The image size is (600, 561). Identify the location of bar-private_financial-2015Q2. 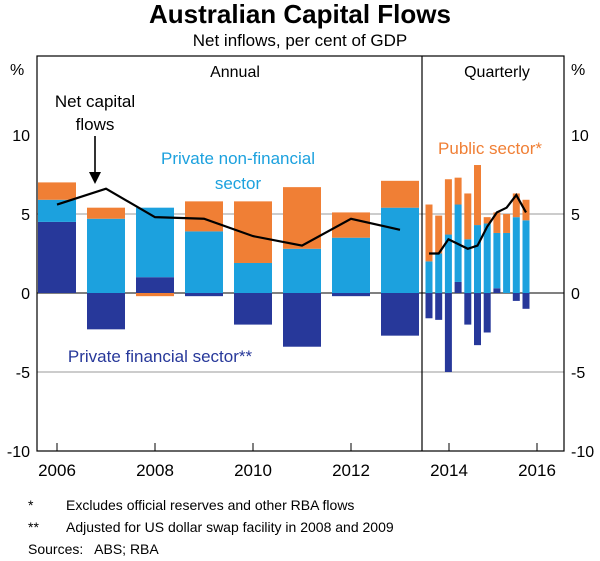
(477, 319).